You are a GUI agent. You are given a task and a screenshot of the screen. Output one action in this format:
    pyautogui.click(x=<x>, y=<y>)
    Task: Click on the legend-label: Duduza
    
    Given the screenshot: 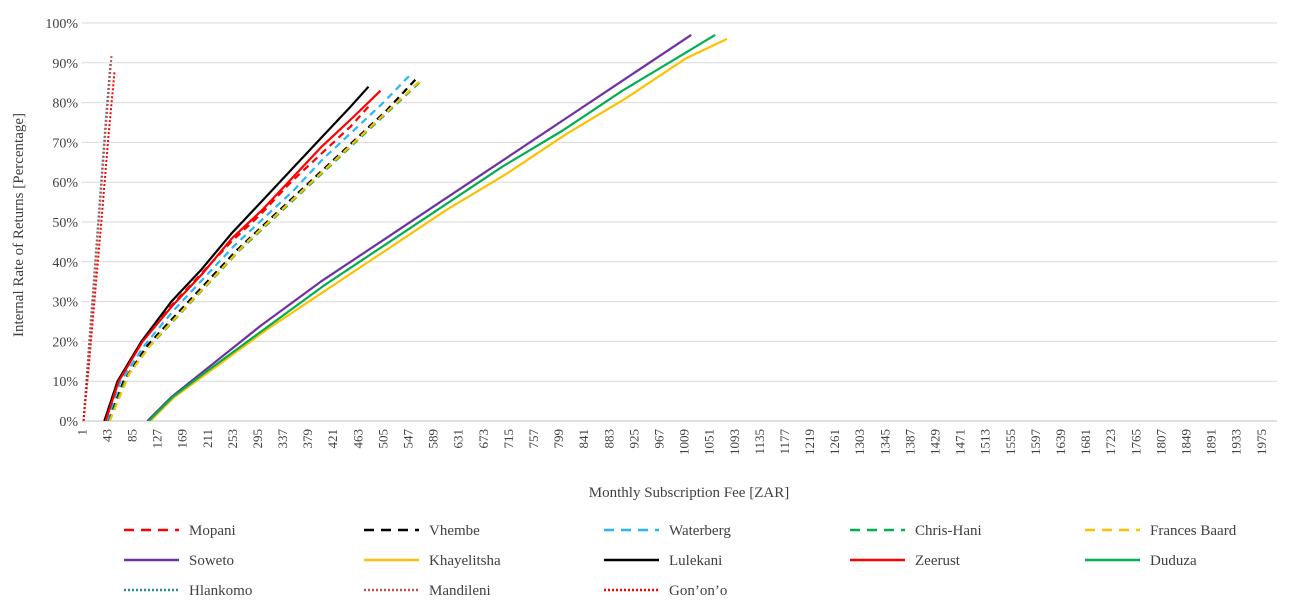 What is the action you would take?
    pyautogui.click(x=1173, y=561)
    